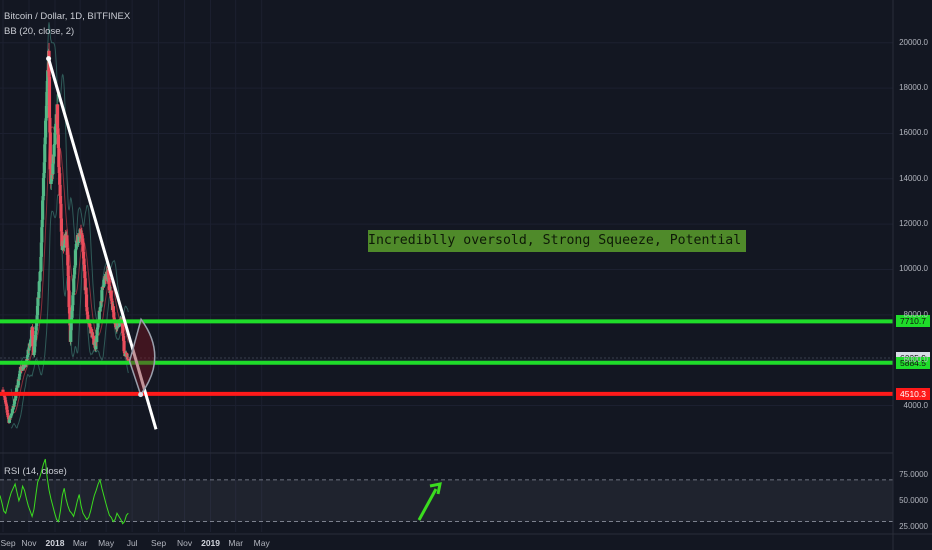 The height and width of the screenshot is (550, 932). What do you see at coordinates (913, 224) in the screenshot?
I see `price-tick-label: 12000.0` at bounding box center [913, 224].